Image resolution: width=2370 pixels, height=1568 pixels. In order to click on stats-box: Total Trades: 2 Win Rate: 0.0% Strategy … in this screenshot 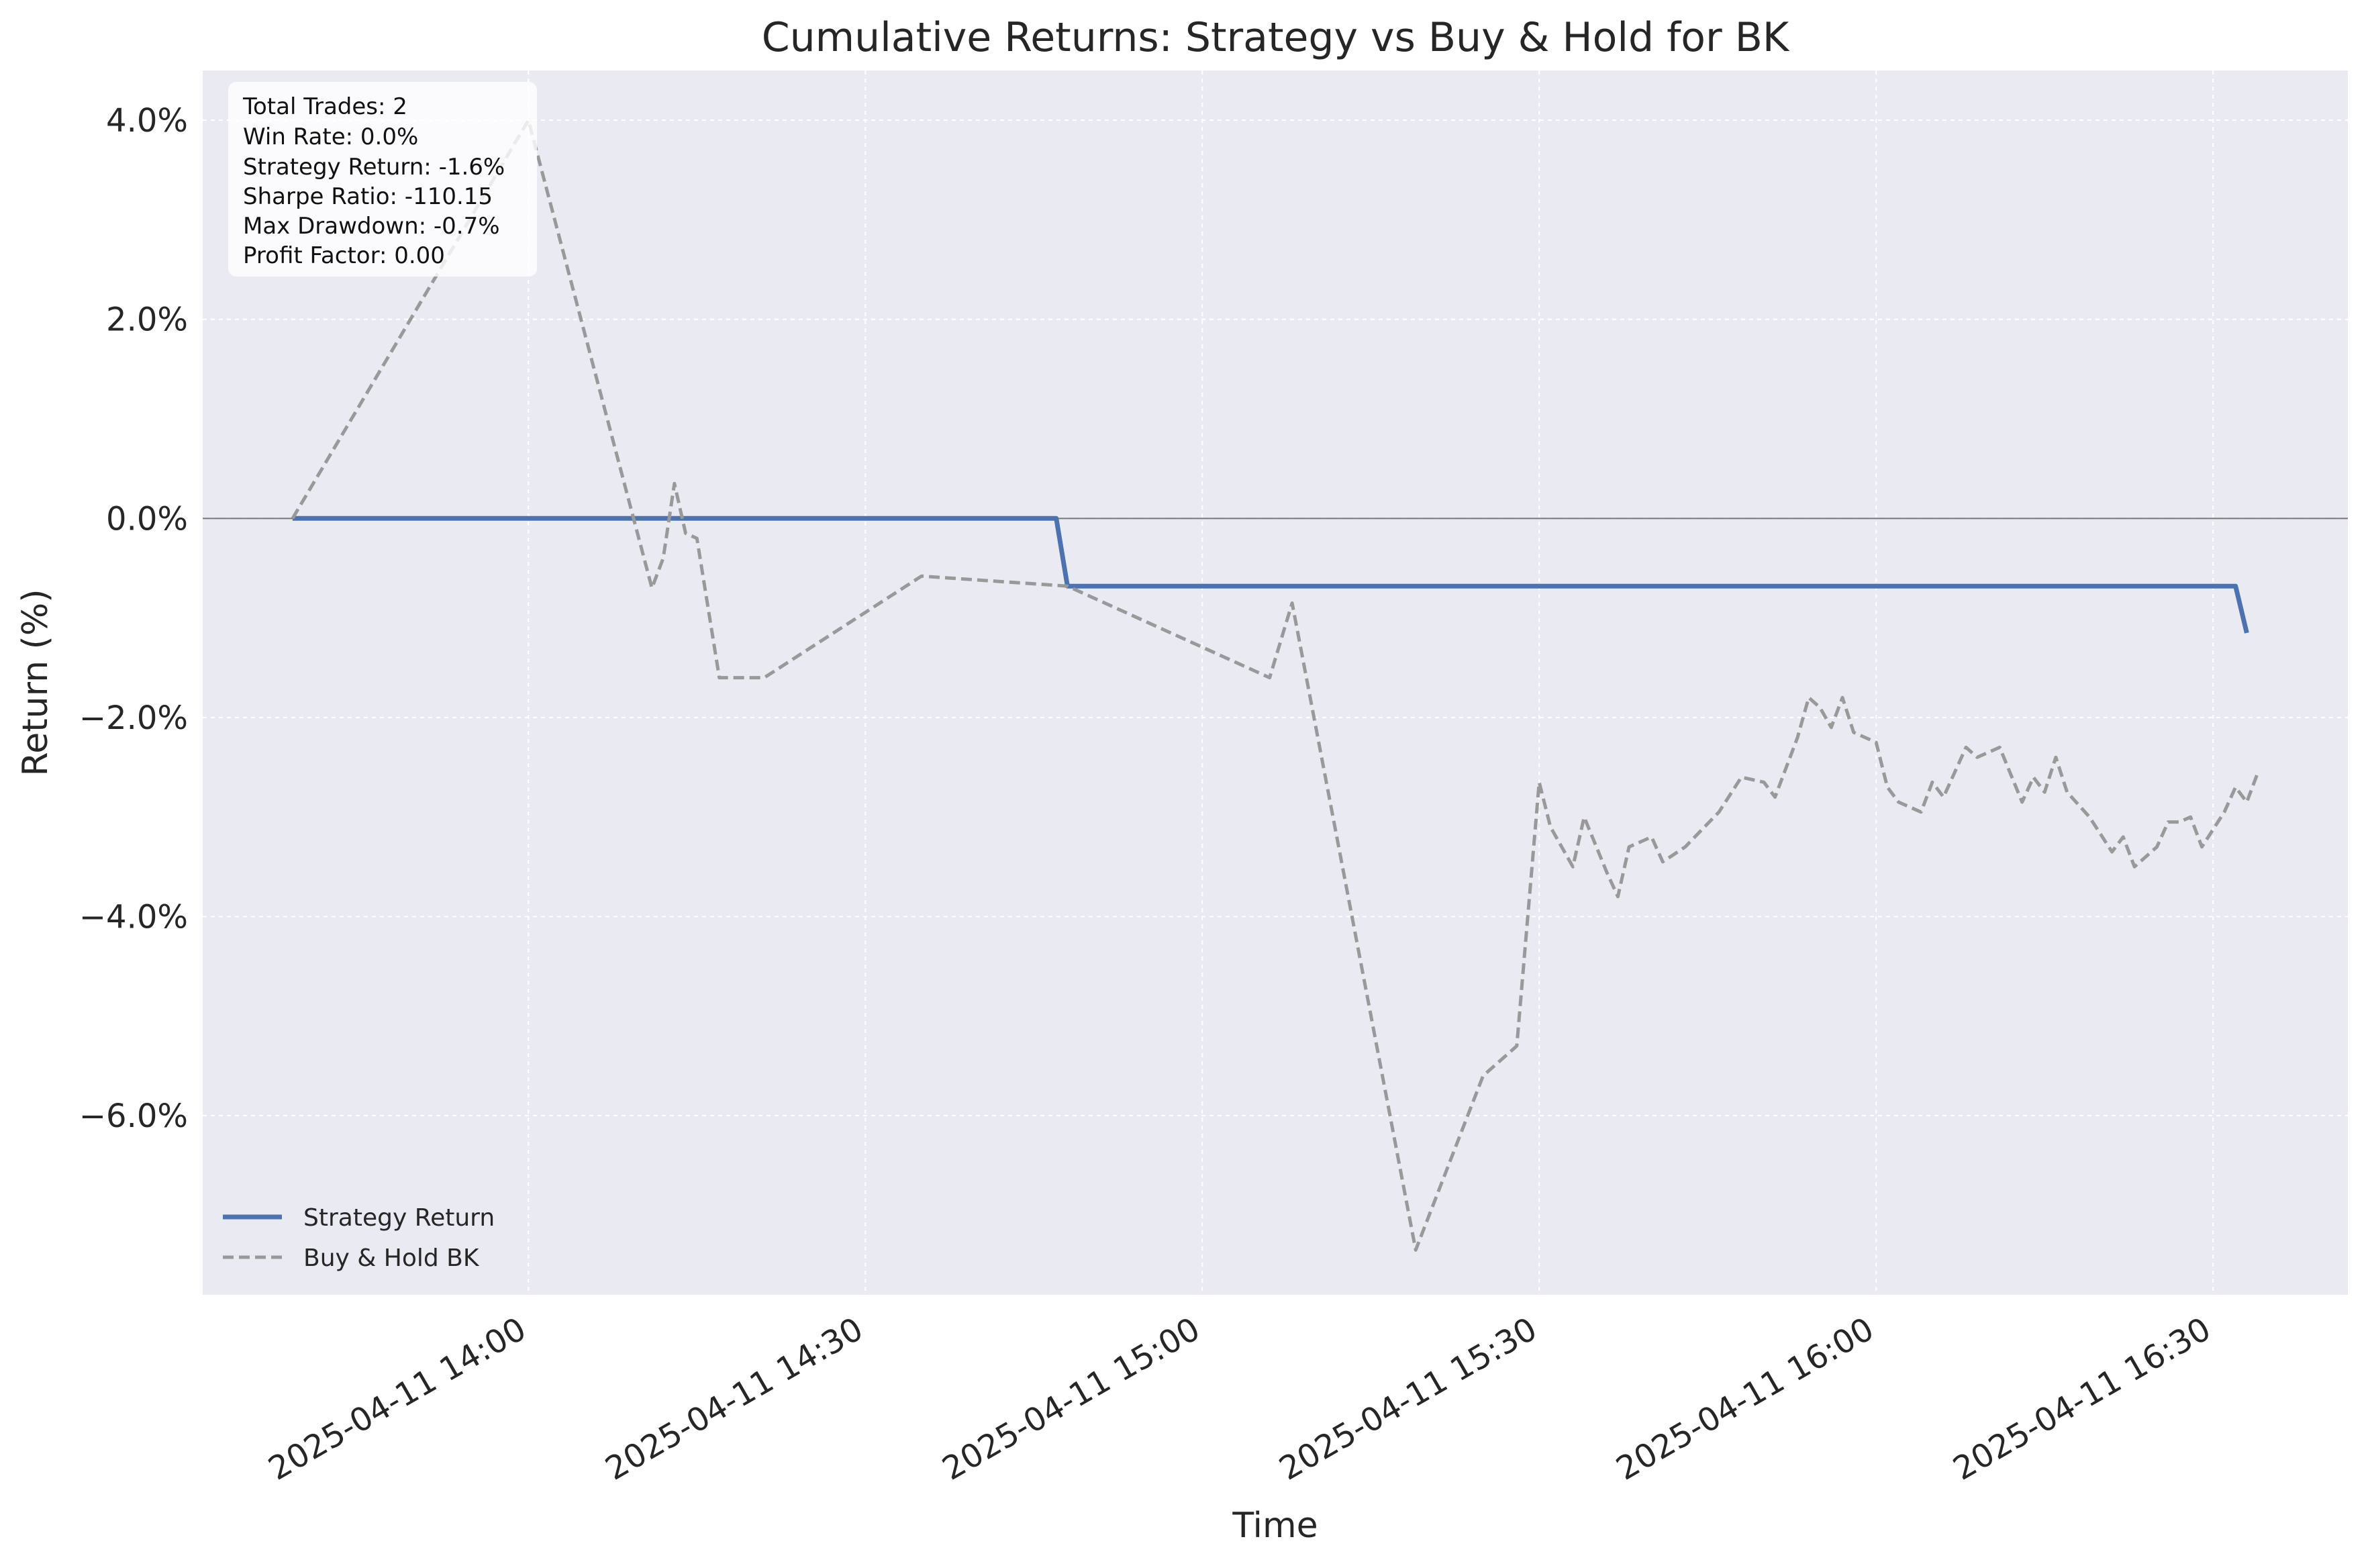, I will do `click(382, 180)`.